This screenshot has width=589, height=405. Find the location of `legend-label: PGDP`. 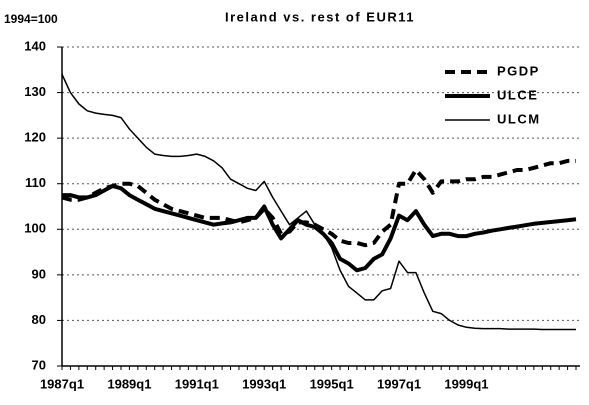

legend-label: PGDP is located at coordinates (518, 70).